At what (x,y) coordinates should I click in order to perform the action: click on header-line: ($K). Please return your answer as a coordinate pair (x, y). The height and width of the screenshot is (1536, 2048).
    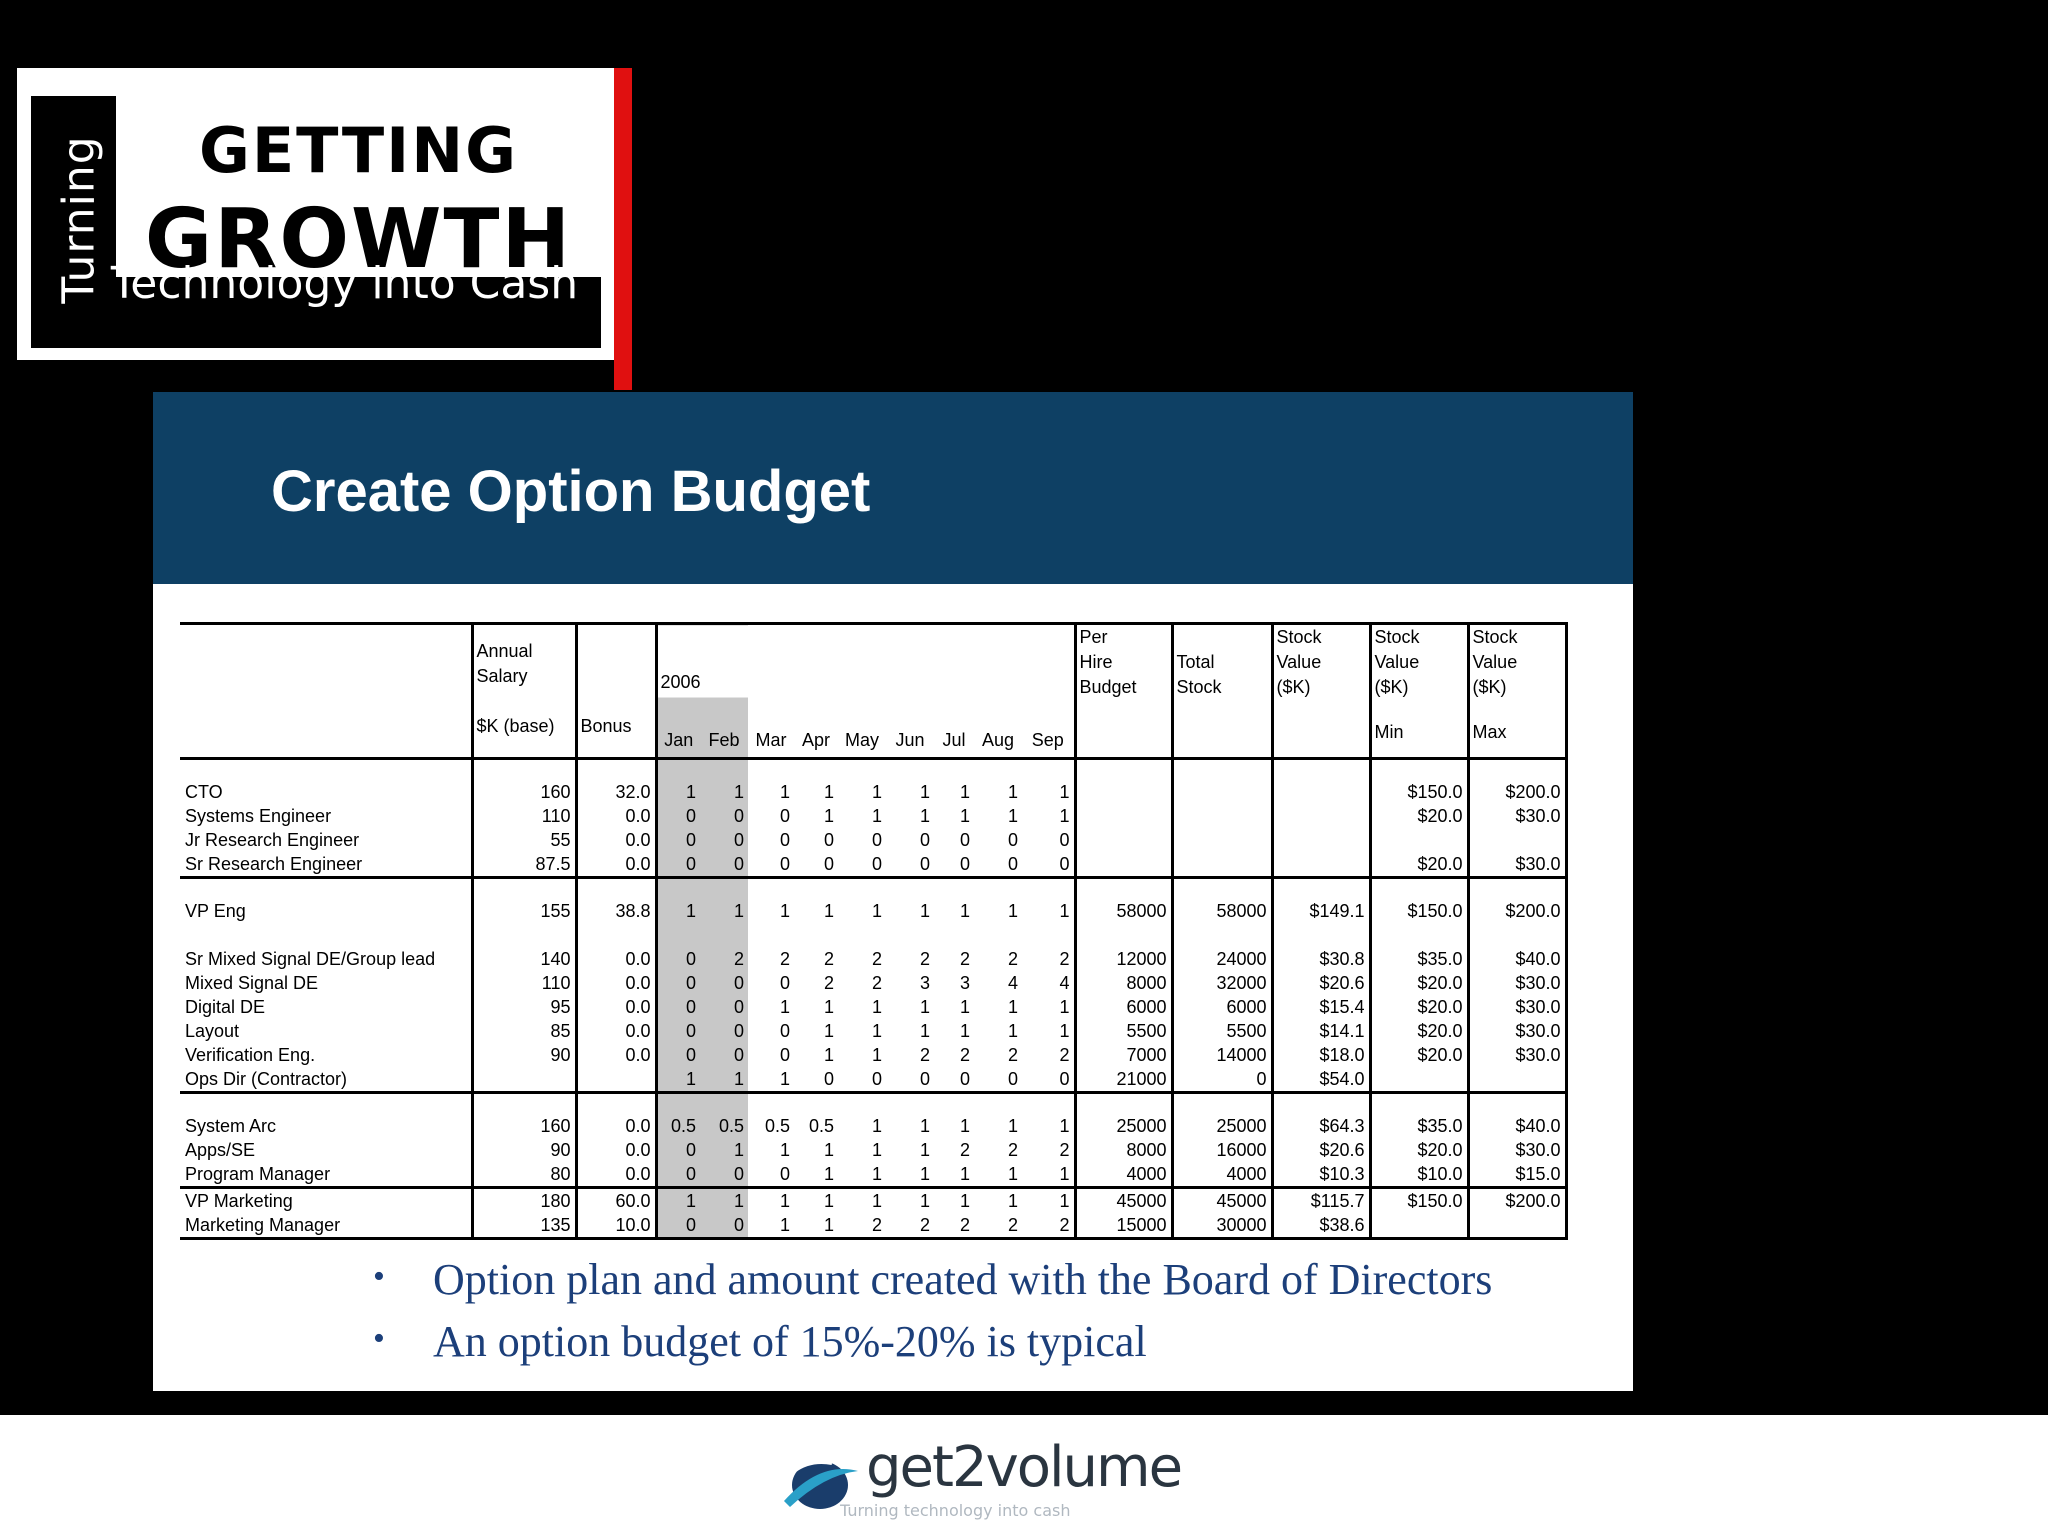
    Looking at the image, I should click on (1391, 687).